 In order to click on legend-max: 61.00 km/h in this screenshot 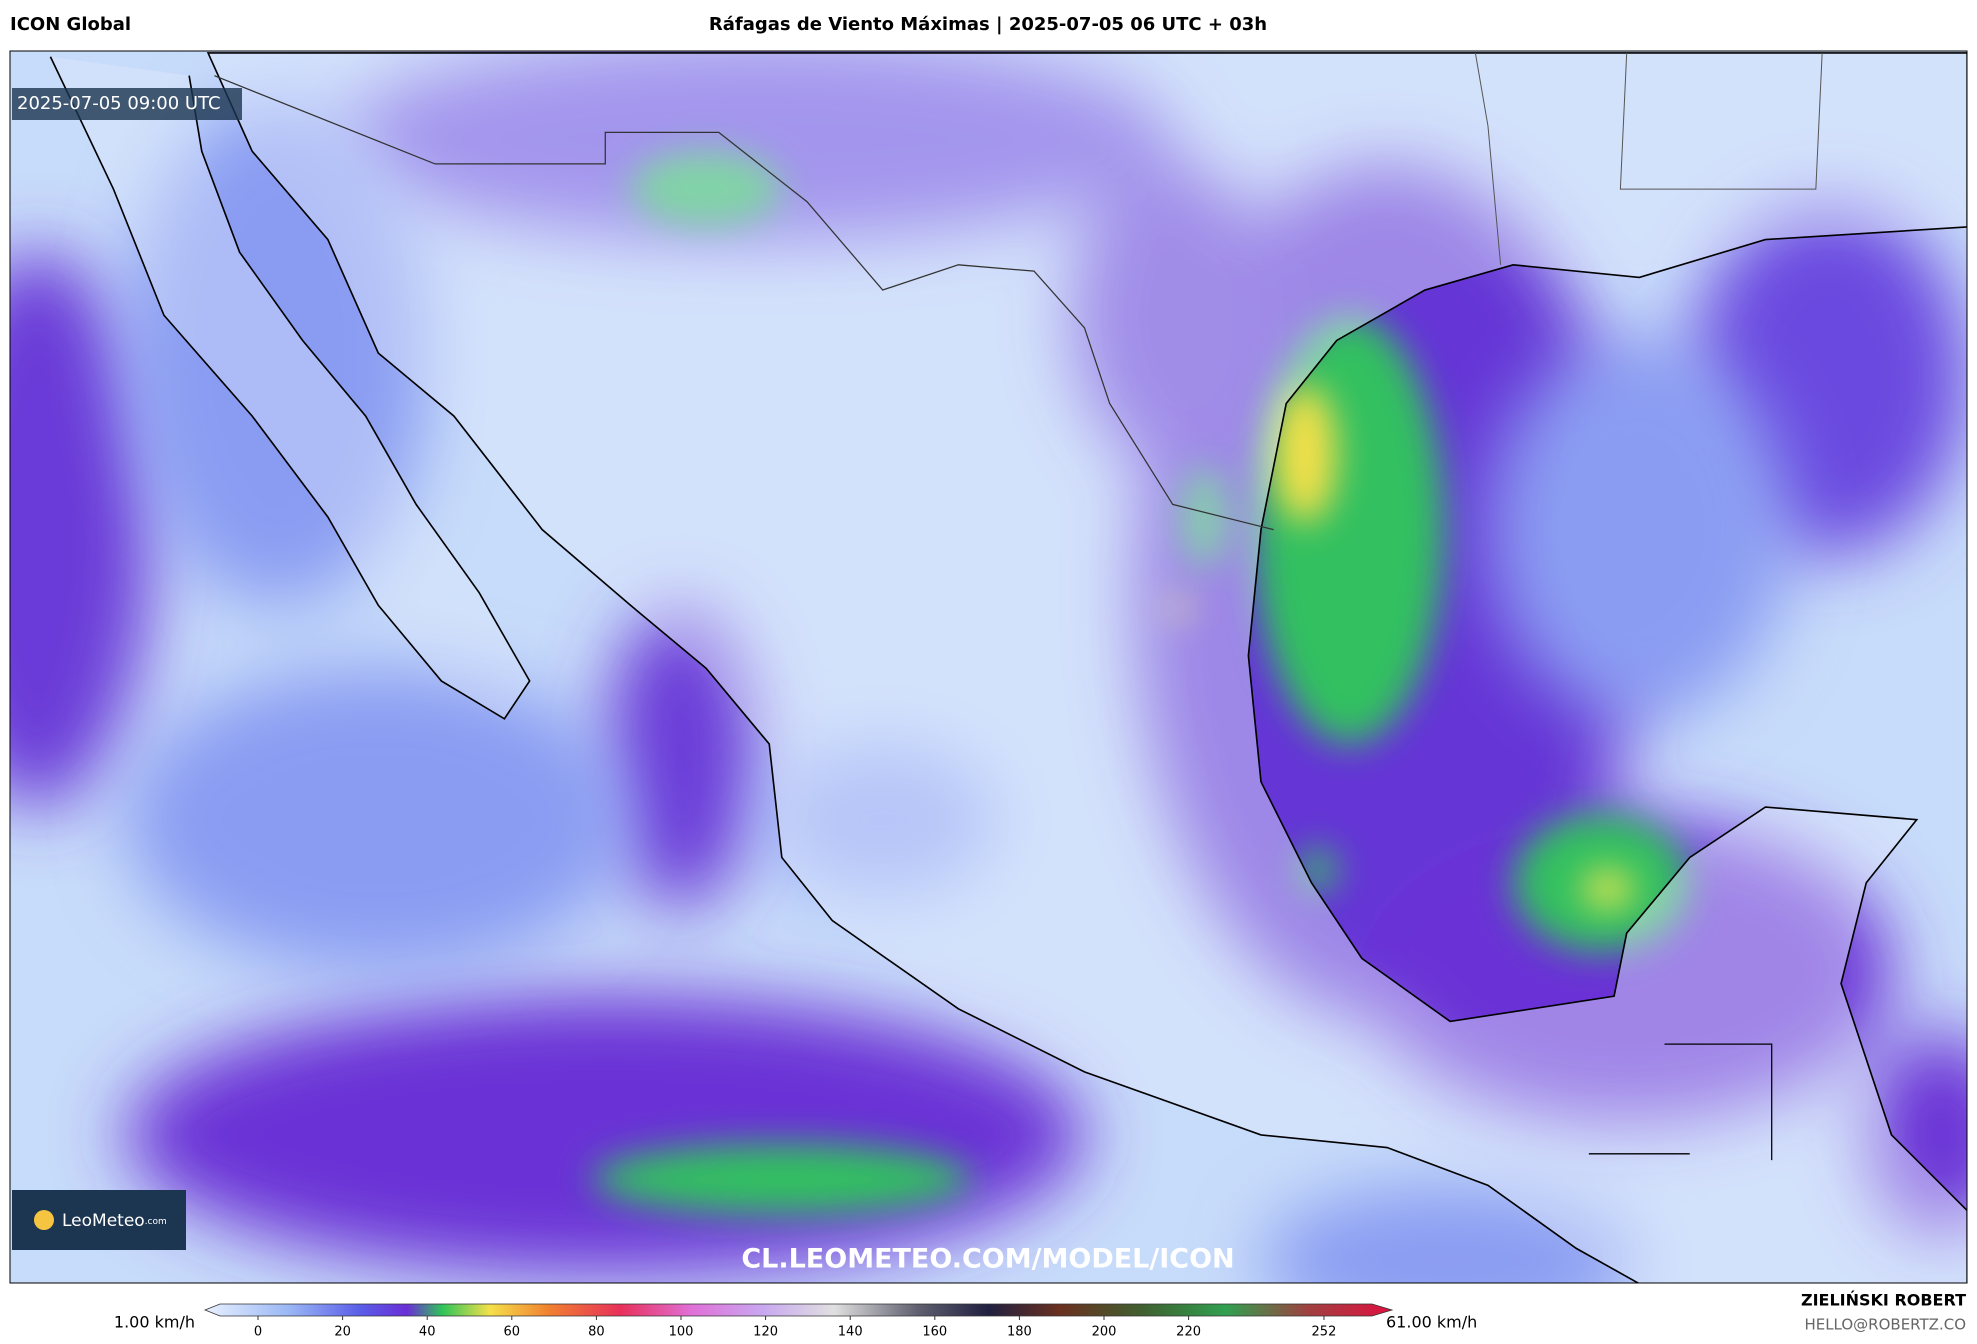, I will do `click(1431, 1322)`.